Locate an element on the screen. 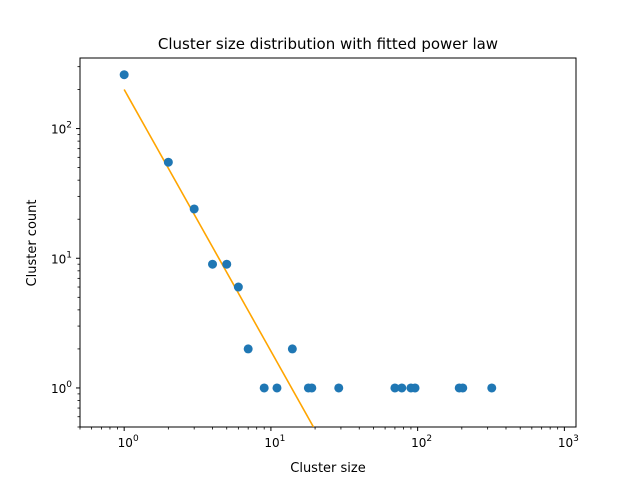  y-tick-label: 10¹ is located at coordinates (61, 258).